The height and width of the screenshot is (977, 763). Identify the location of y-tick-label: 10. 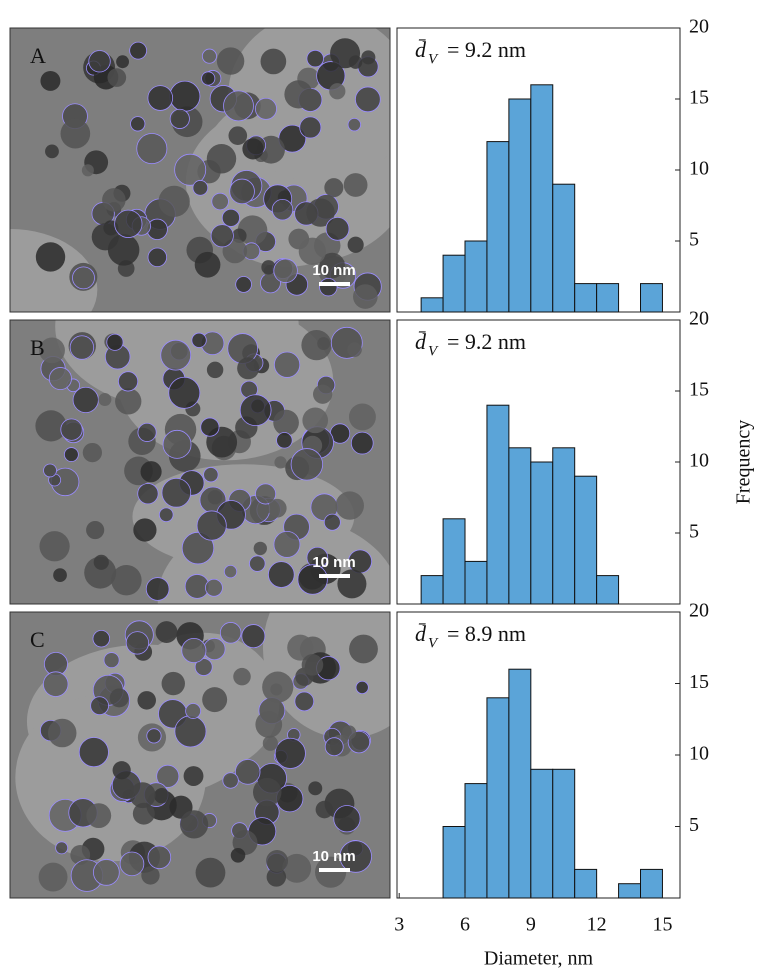
(699, 461).